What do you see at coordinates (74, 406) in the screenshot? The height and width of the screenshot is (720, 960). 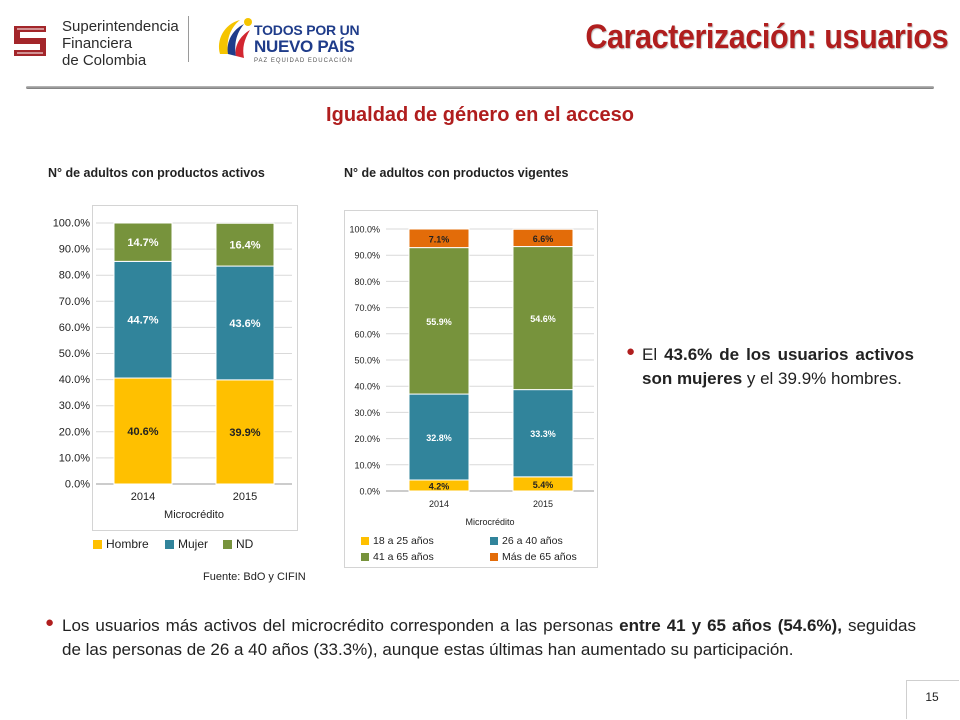 I see `y-tick-label: 30.0%` at bounding box center [74, 406].